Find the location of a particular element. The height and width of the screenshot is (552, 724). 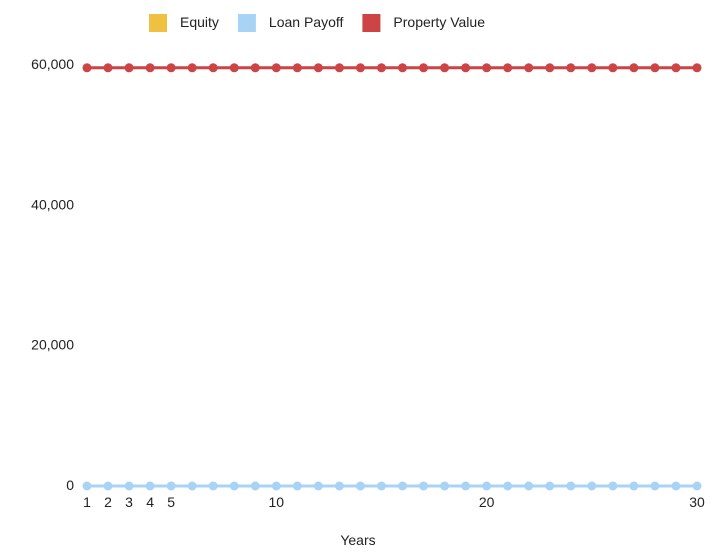

x-tick-label: 4 is located at coordinates (150, 502).